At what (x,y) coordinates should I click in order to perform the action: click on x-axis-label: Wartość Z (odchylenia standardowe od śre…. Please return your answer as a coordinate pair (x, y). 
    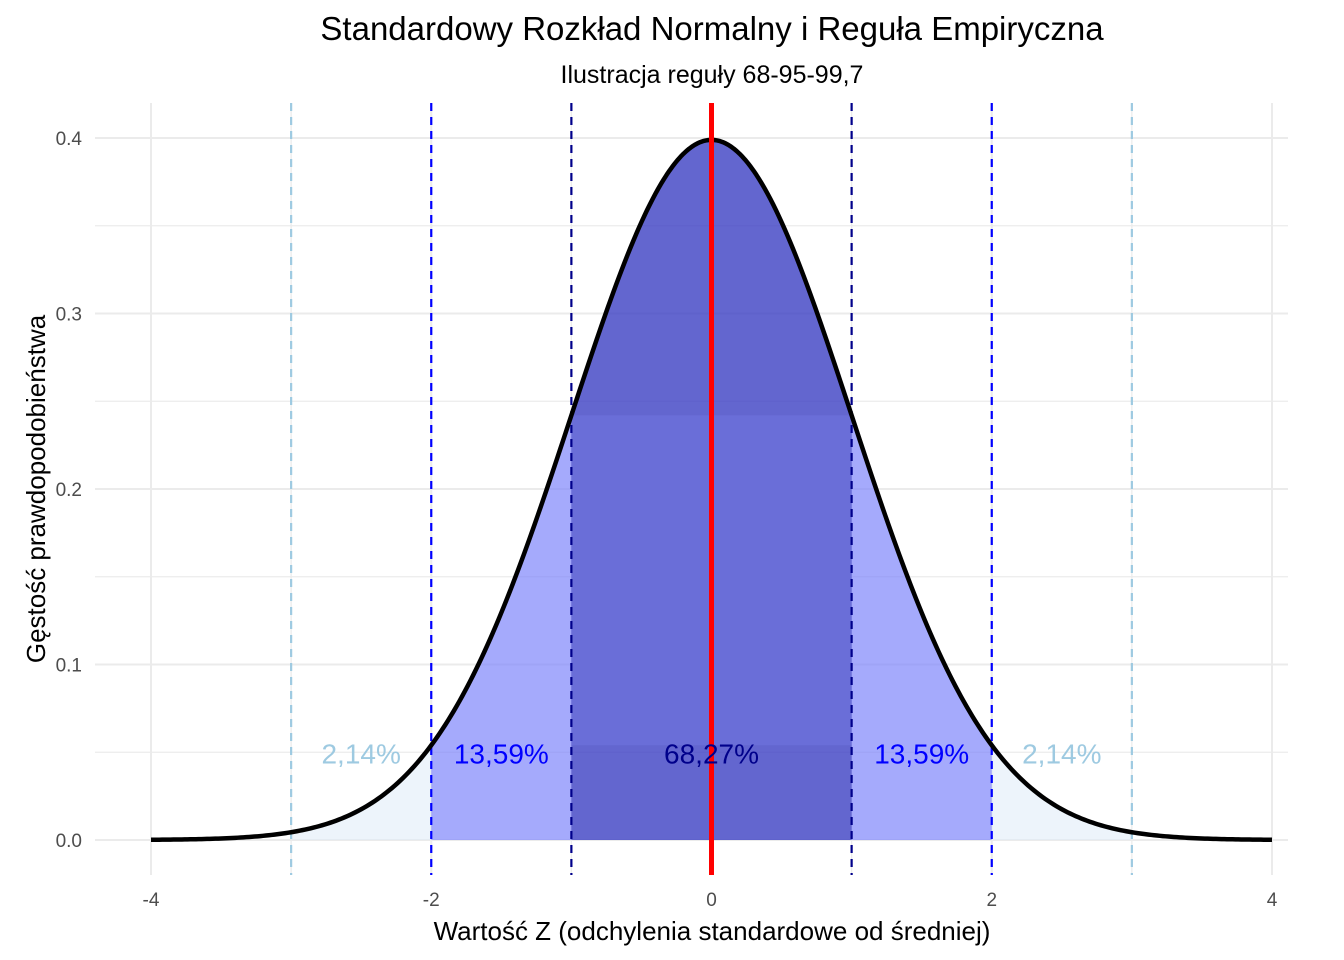
    Looking at the image, I should click on (712, 931).